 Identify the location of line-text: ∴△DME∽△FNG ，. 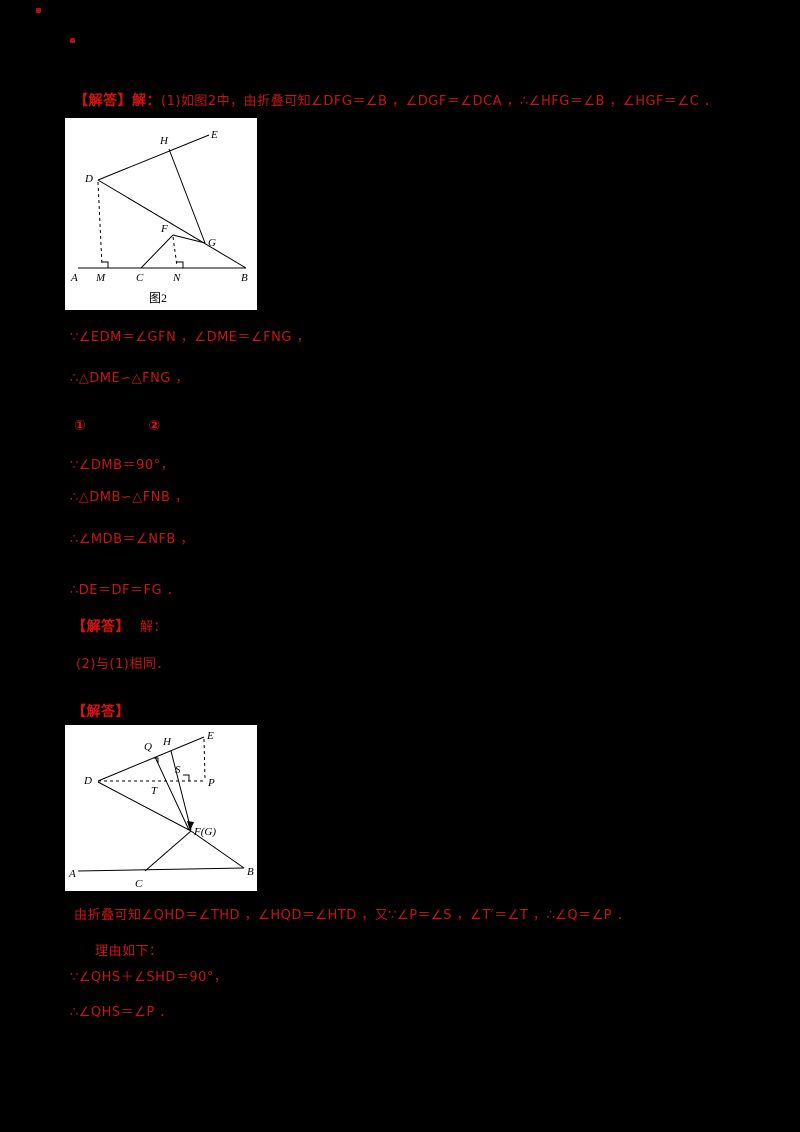
(130, 378).